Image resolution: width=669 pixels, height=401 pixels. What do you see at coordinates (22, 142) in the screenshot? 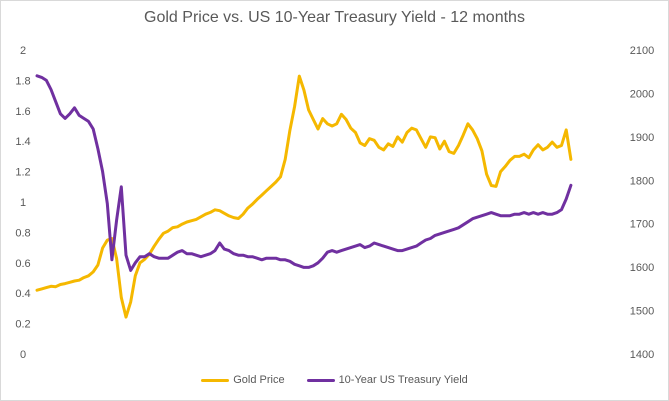
I see `left-axis-tick-label: 1.4` at bounding box center [22, 142].